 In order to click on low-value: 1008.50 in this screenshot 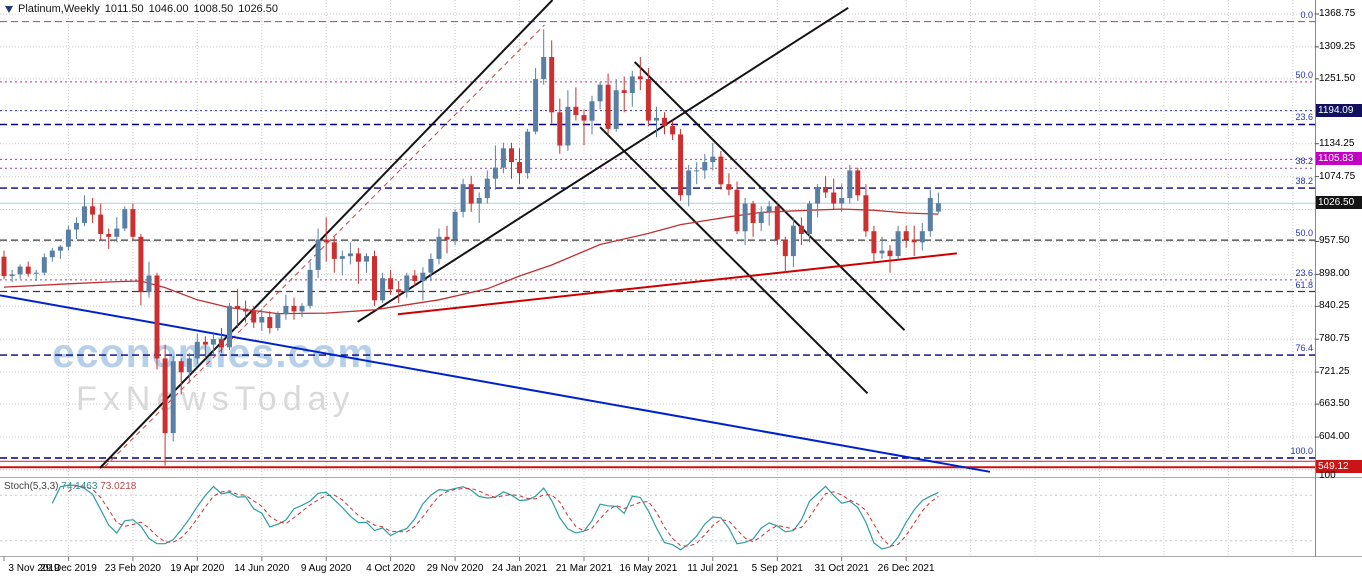, I will do `click(213, 9)`.